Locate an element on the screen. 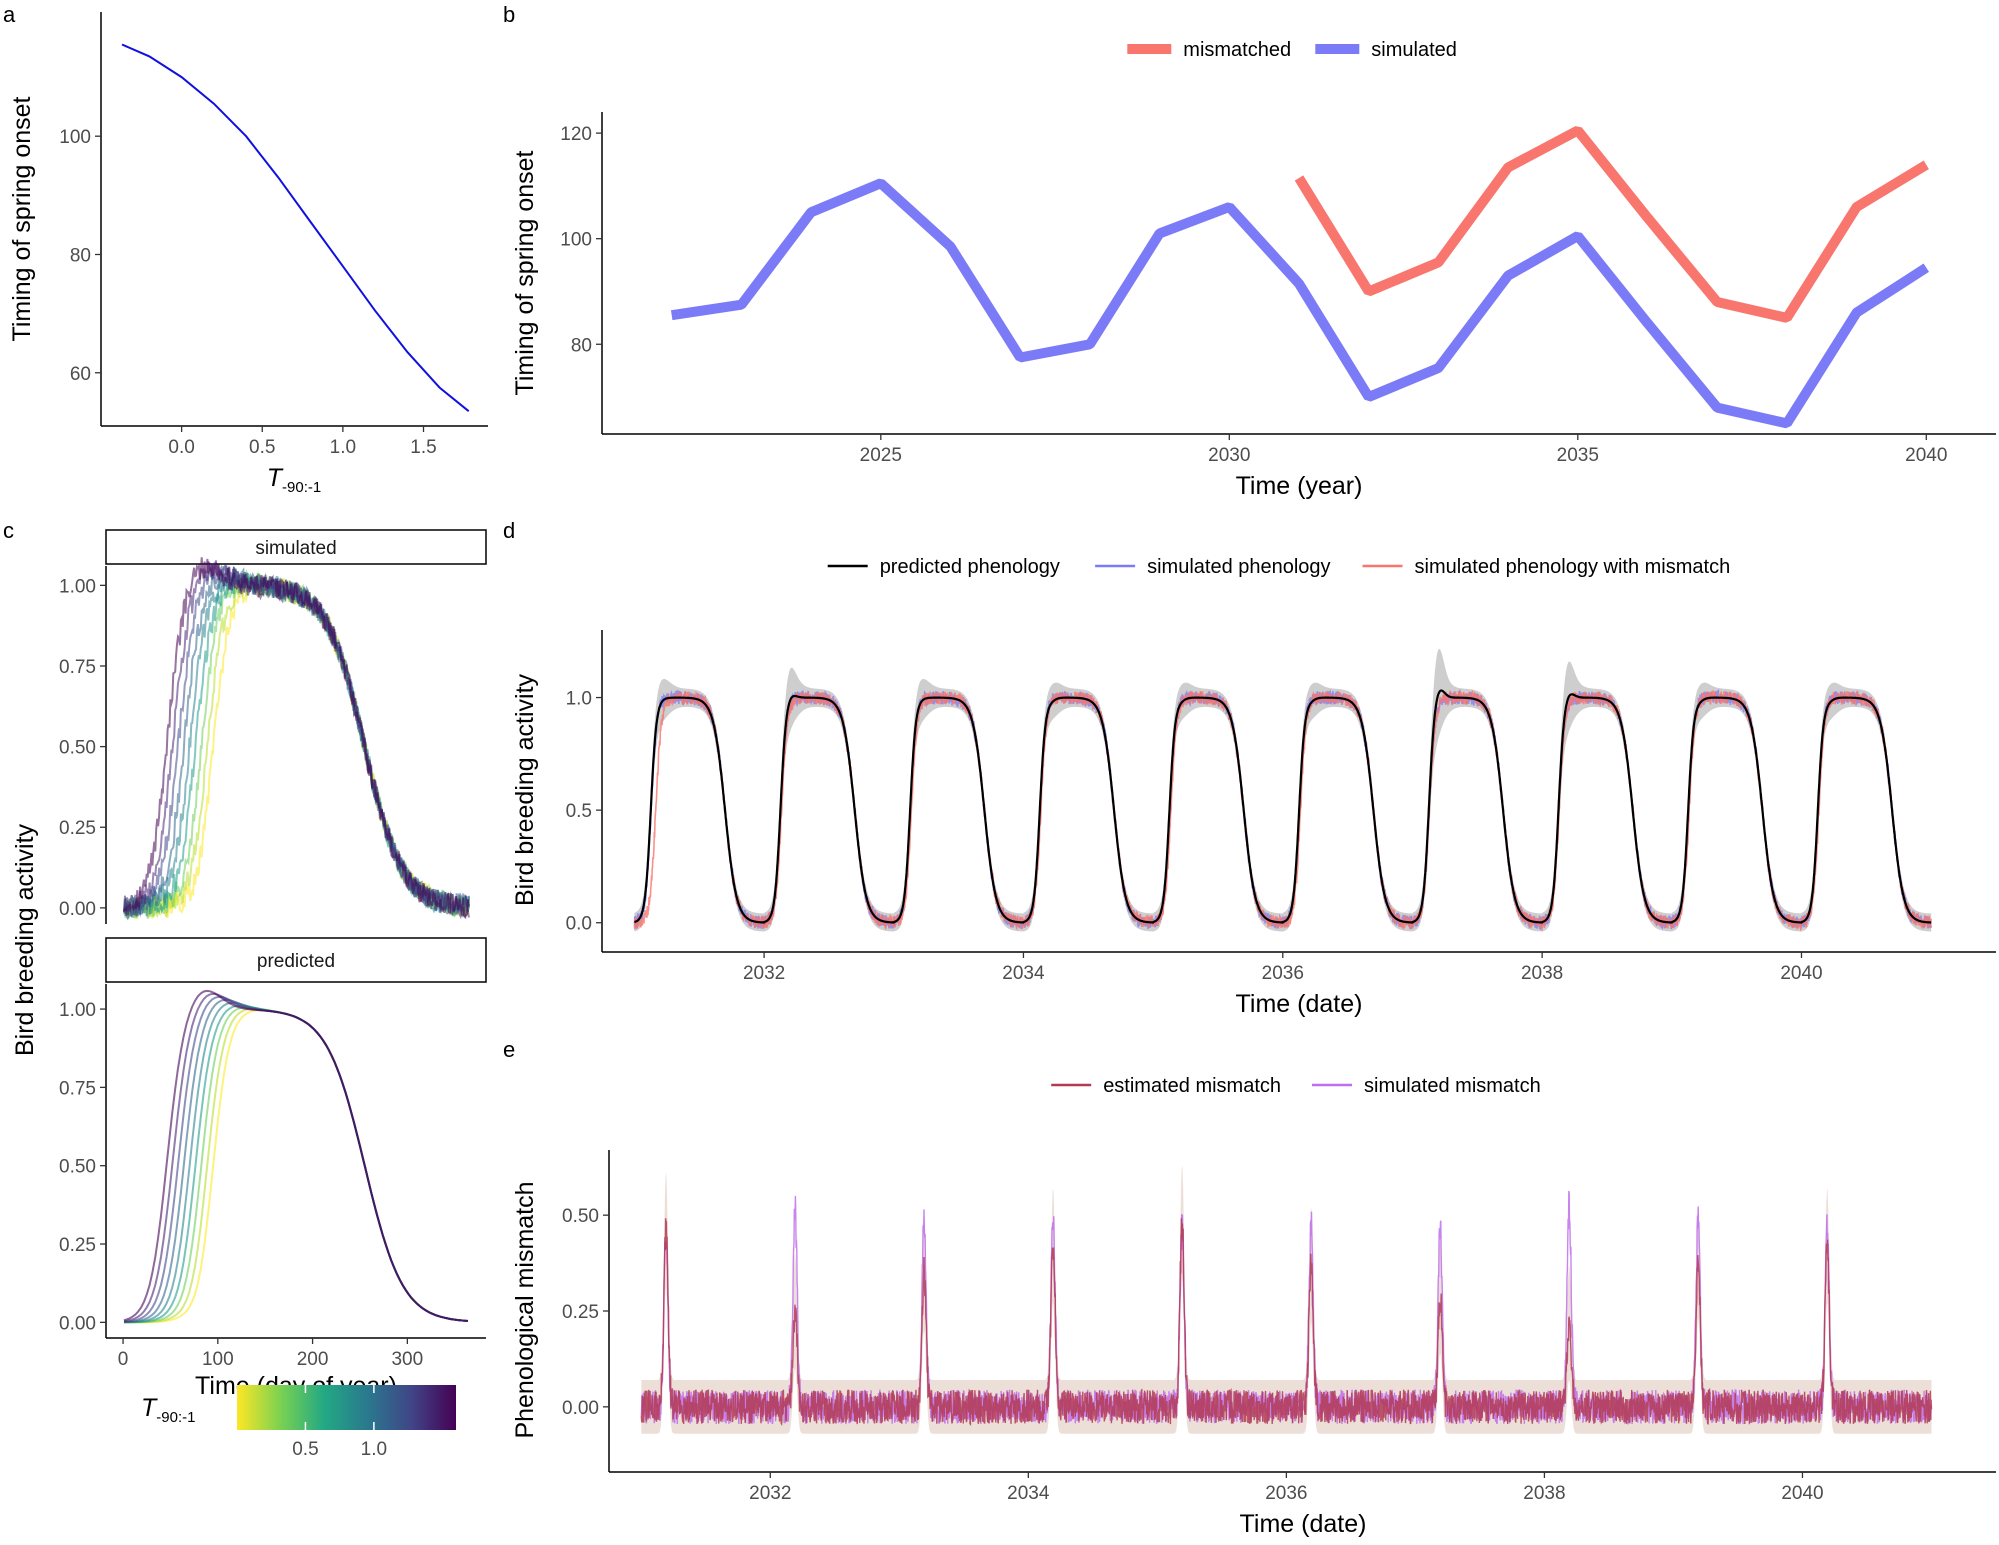  panel-d-y-tick-label: 0.5 is located at coordinates (579, 811).